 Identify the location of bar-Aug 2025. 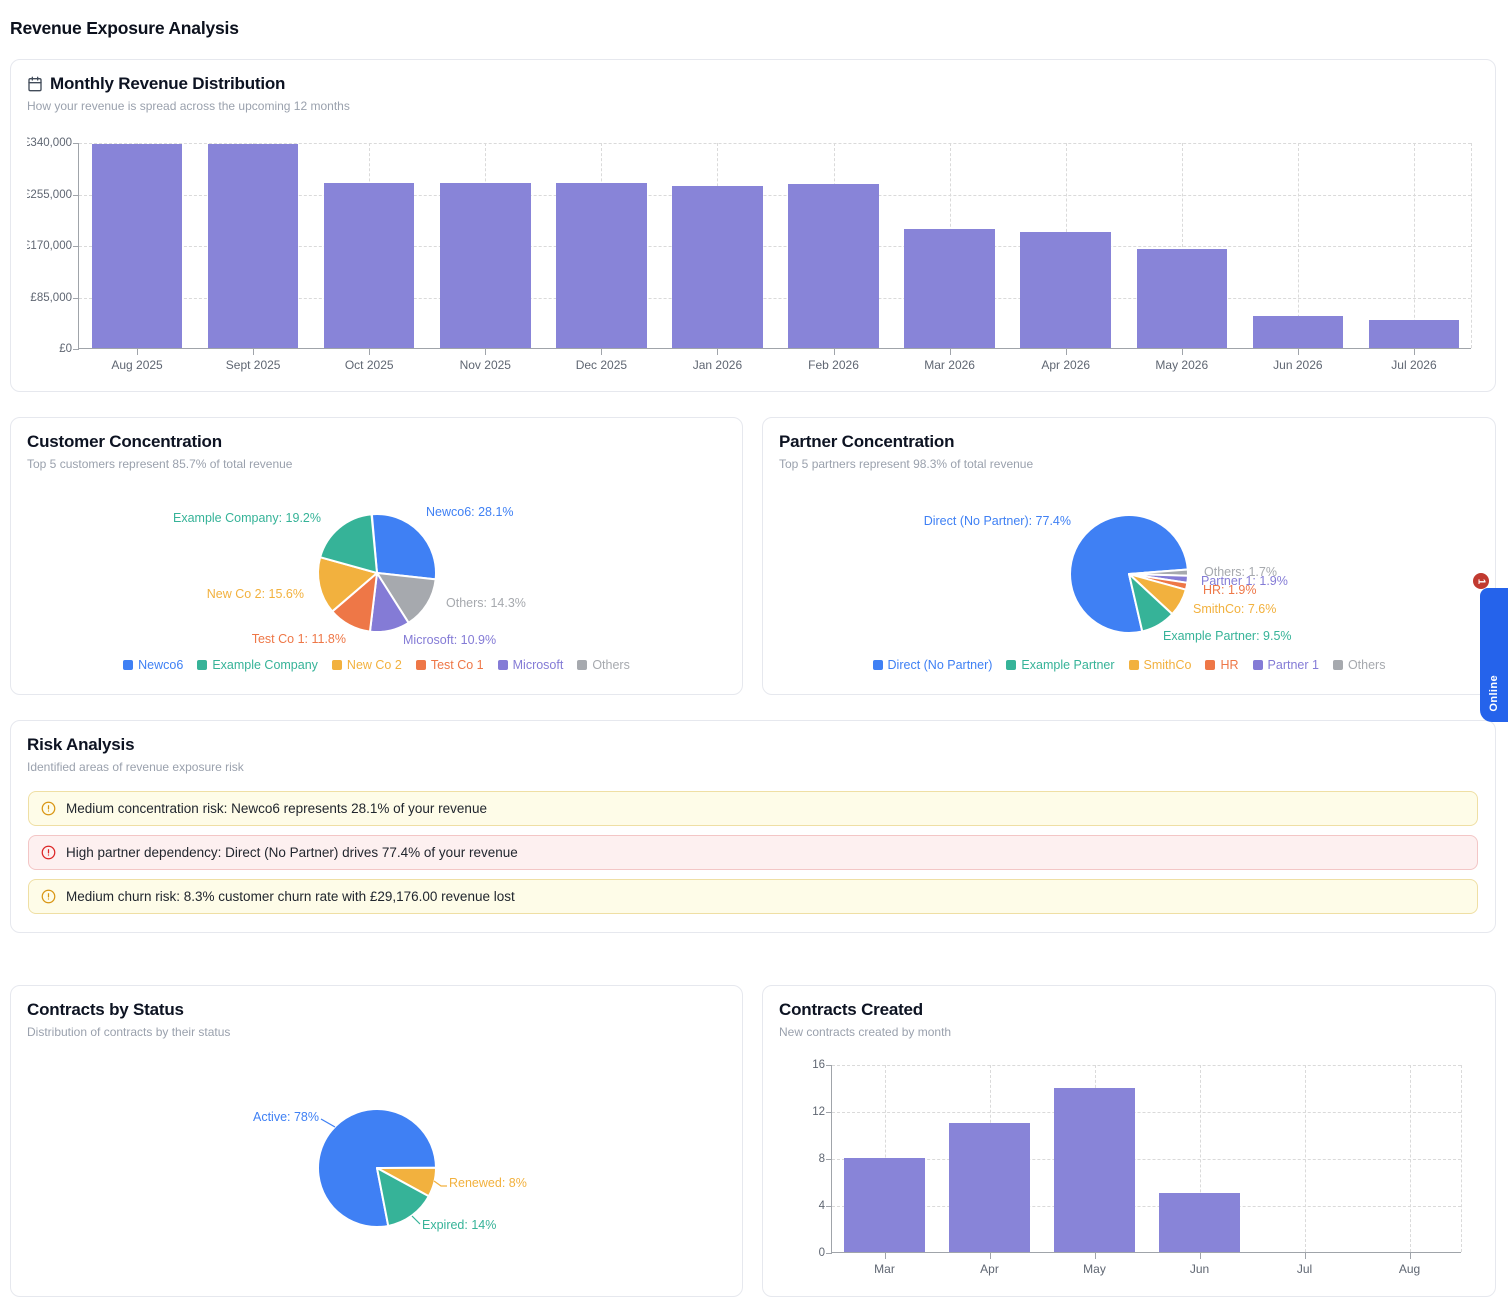
(137, 246).